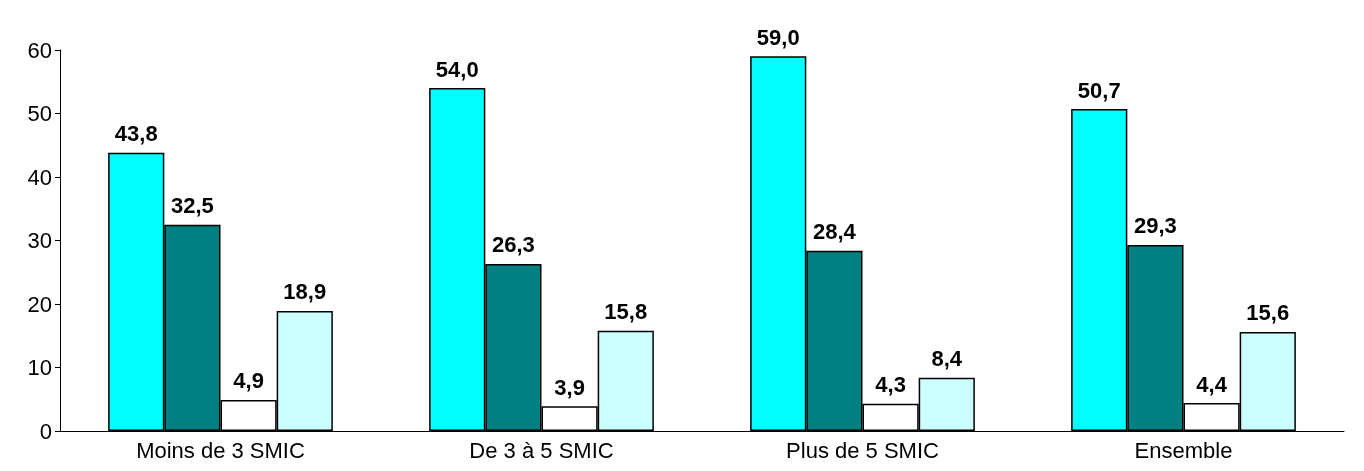 The image size is (1364, 471). I want to click on data-label: 3,9, so click(569, 387).